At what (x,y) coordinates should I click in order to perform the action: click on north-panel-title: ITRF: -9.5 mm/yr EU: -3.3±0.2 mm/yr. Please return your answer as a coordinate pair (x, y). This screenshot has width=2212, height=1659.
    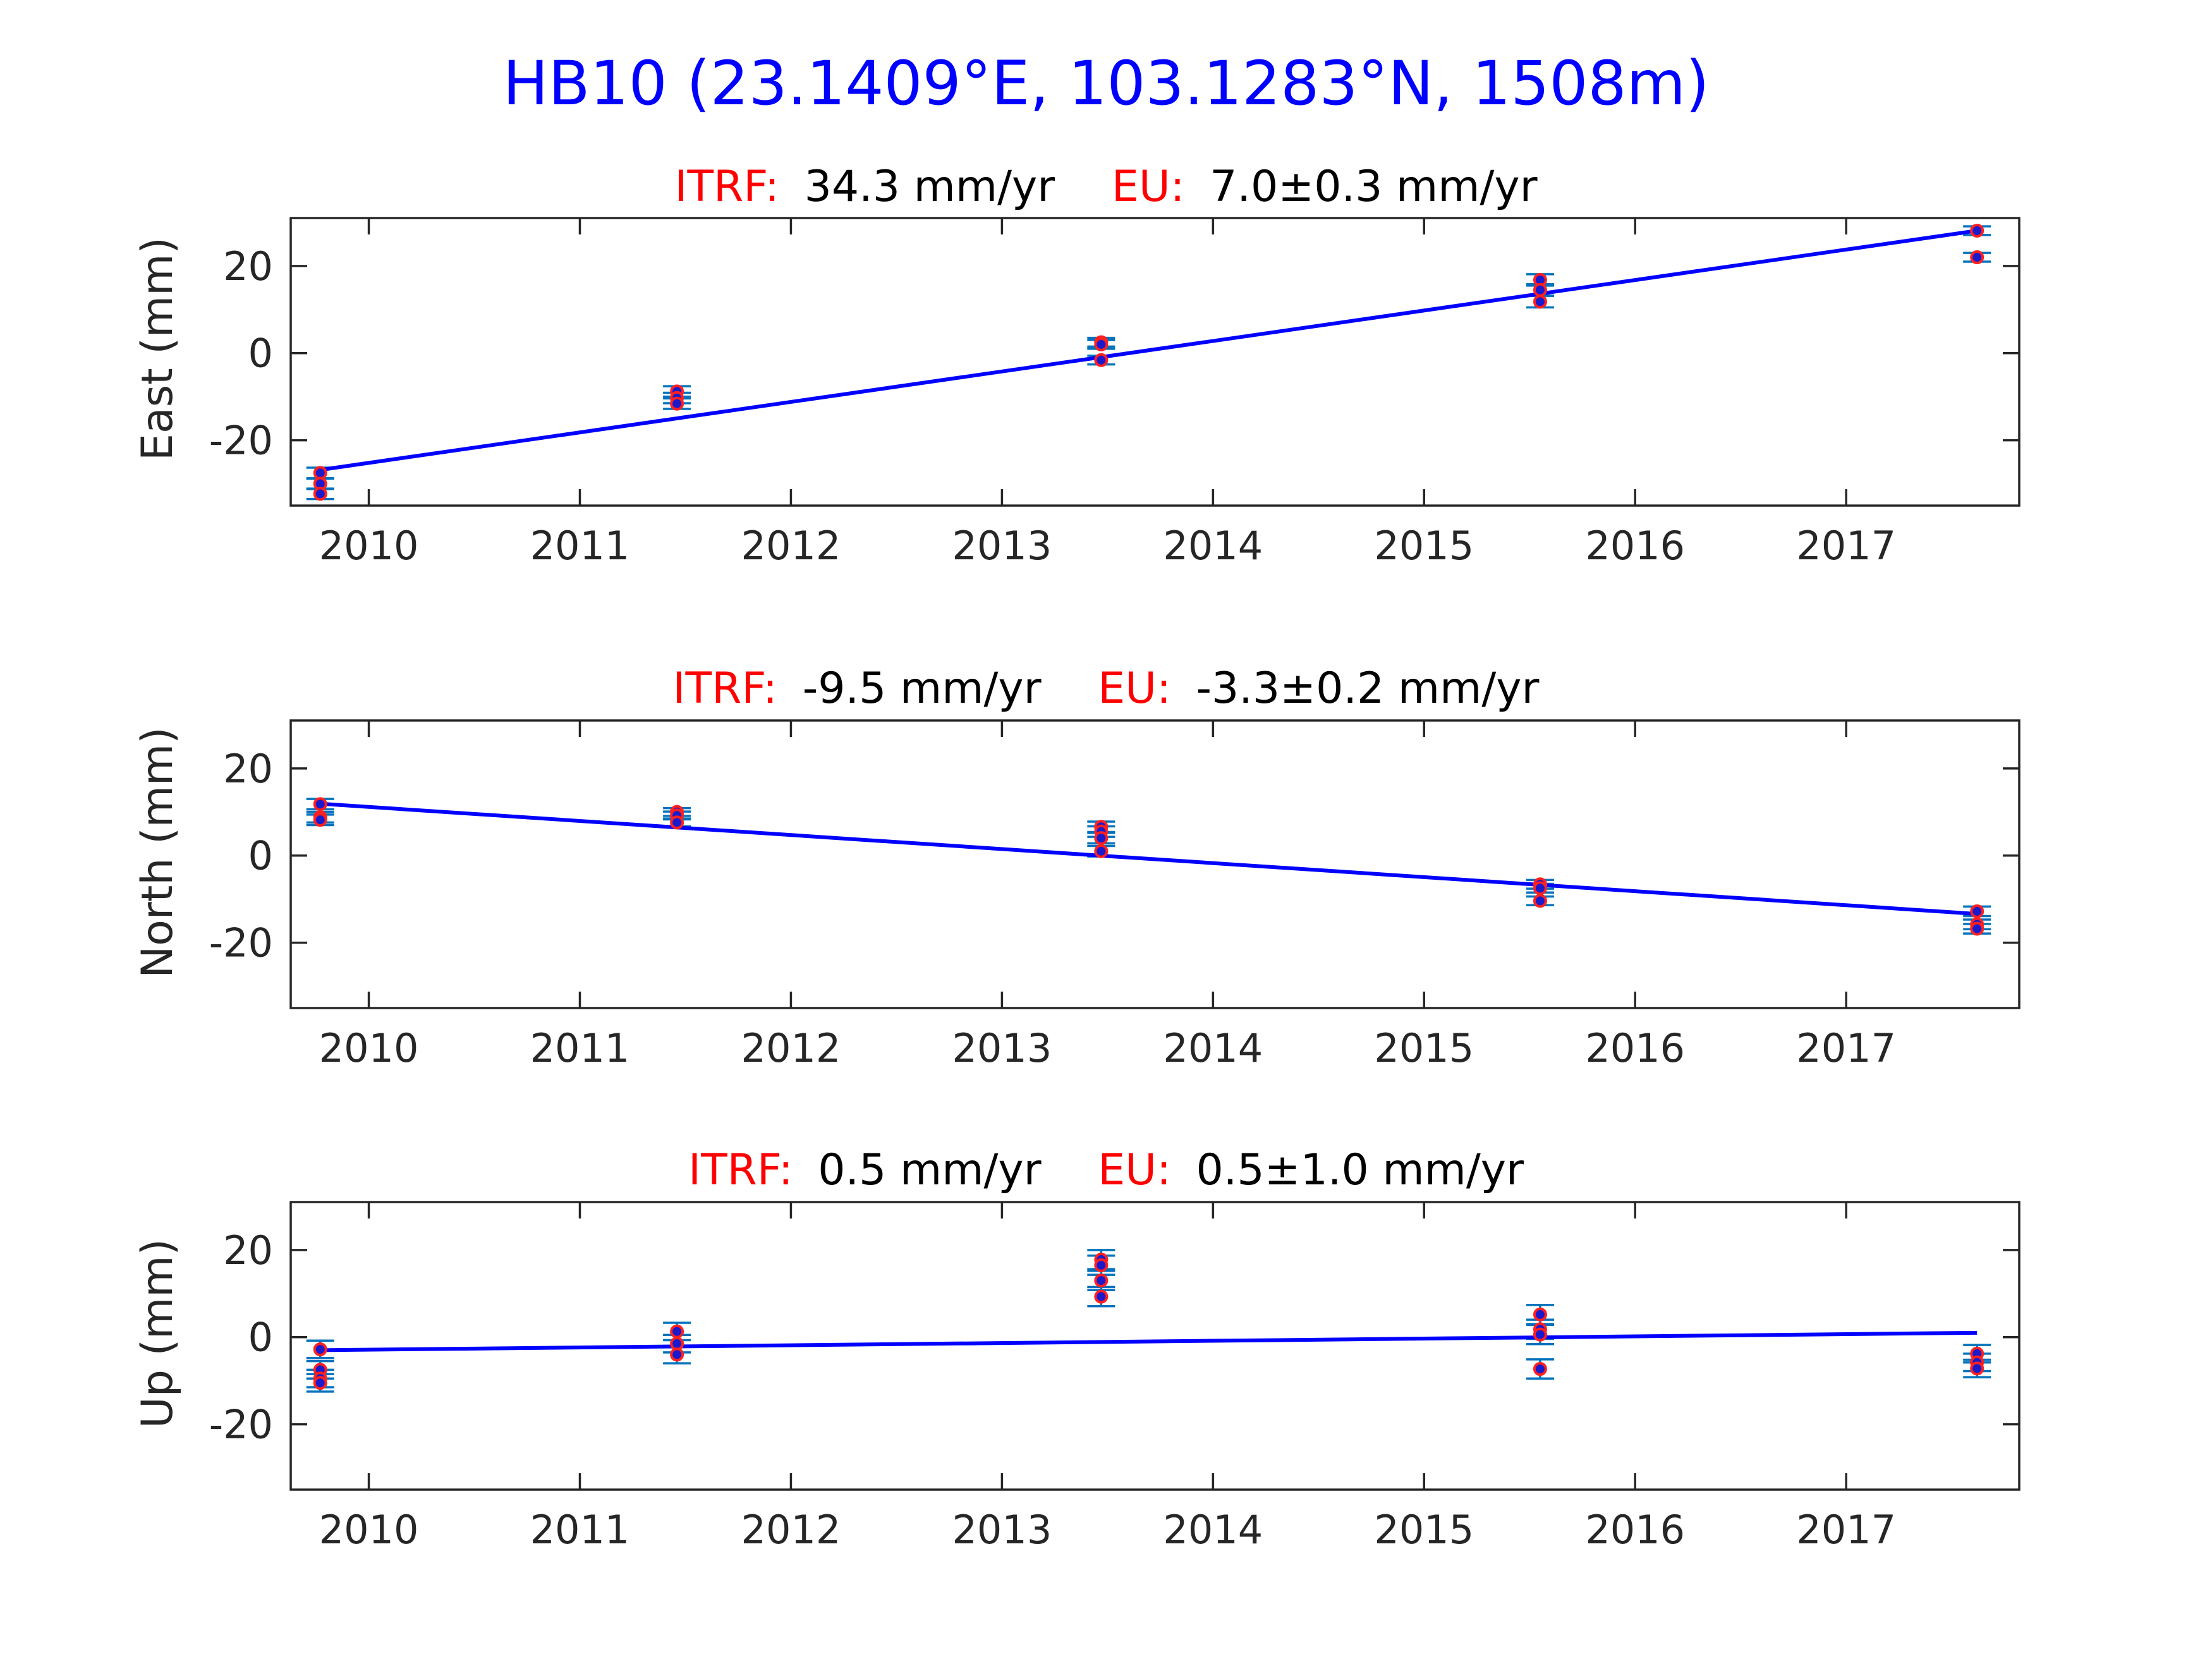
    Looking at the image, I should click on (1105, 689).